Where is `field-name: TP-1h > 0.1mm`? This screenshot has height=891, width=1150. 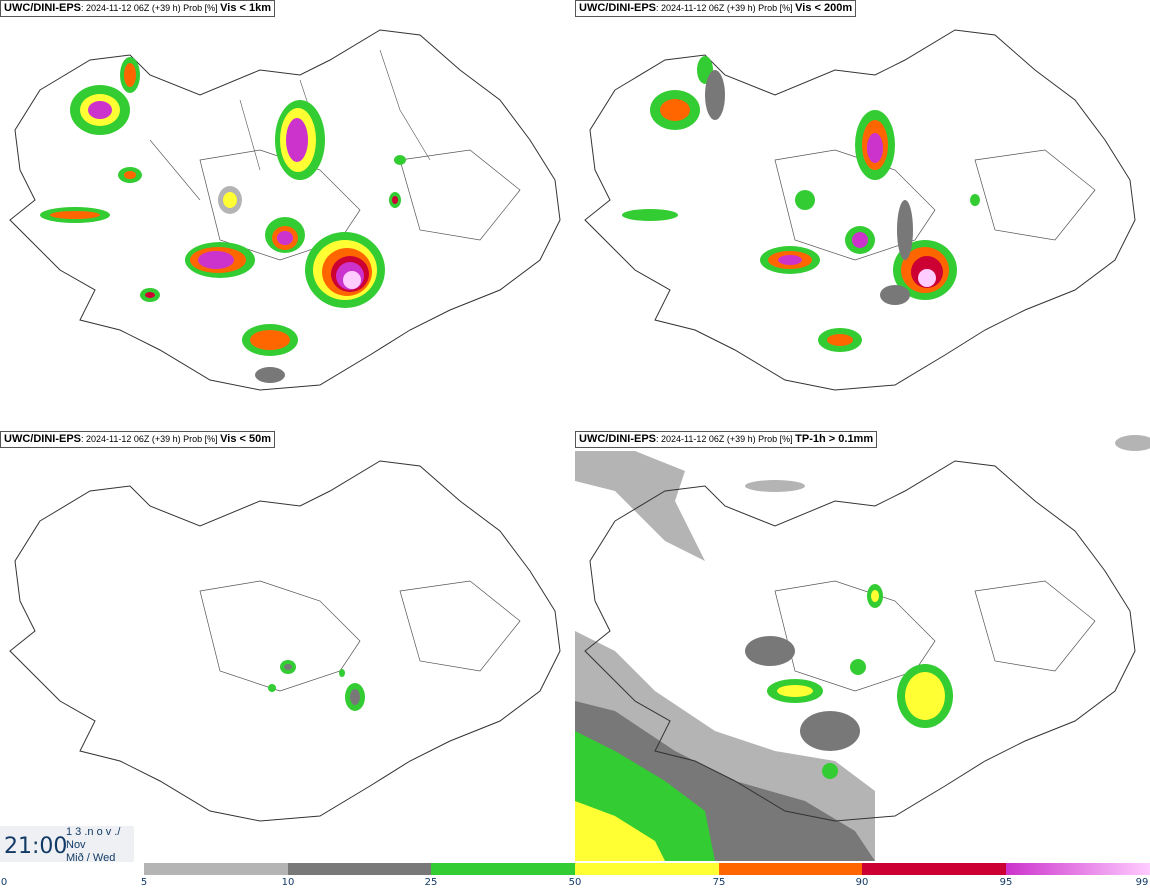 field-name: TP-1h > 0.1mm is located at coordinates (834, 439).